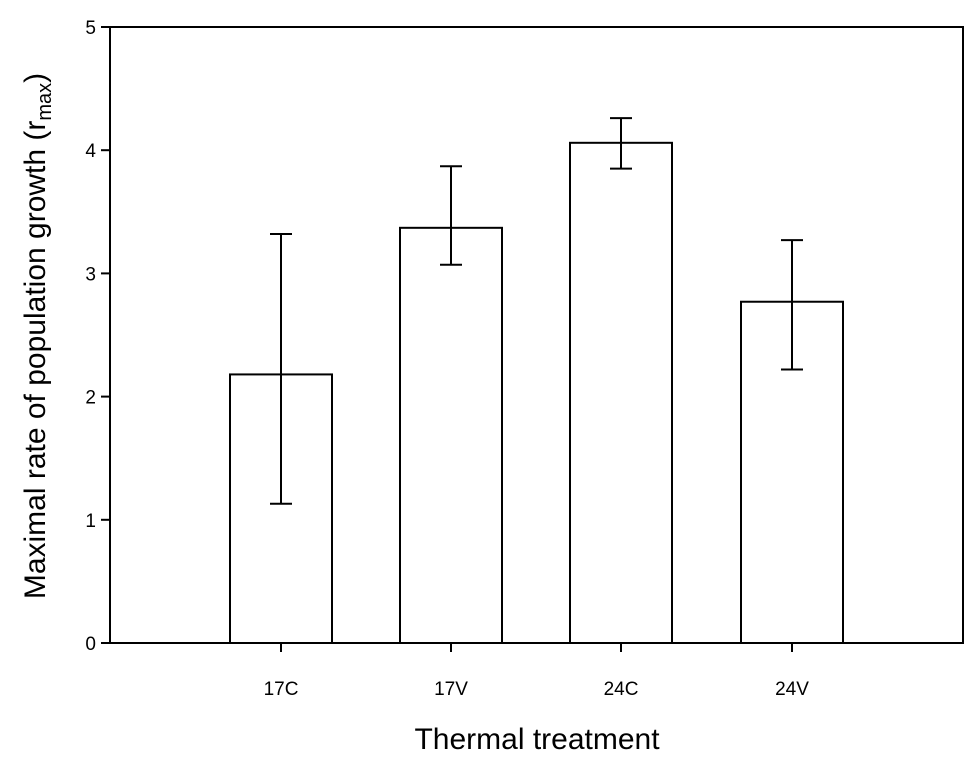 The image size is (975, 760). I want to click on bar-17V, so click(451, 435).